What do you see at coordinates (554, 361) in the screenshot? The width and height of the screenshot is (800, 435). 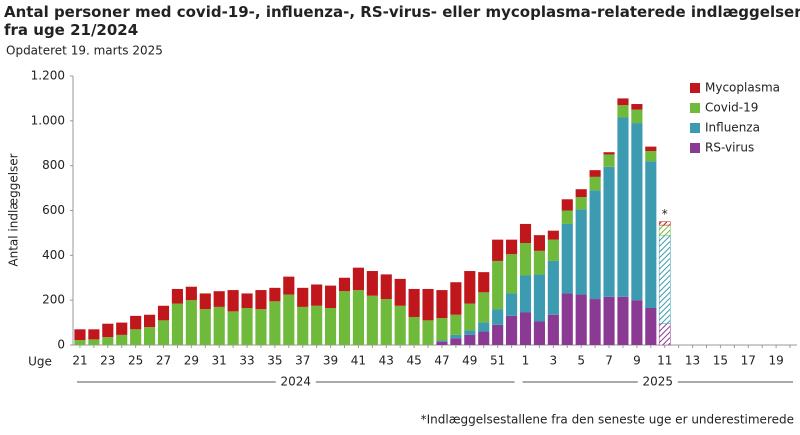 I see `x-tick-label: 3` at bounding box center [554, 361].